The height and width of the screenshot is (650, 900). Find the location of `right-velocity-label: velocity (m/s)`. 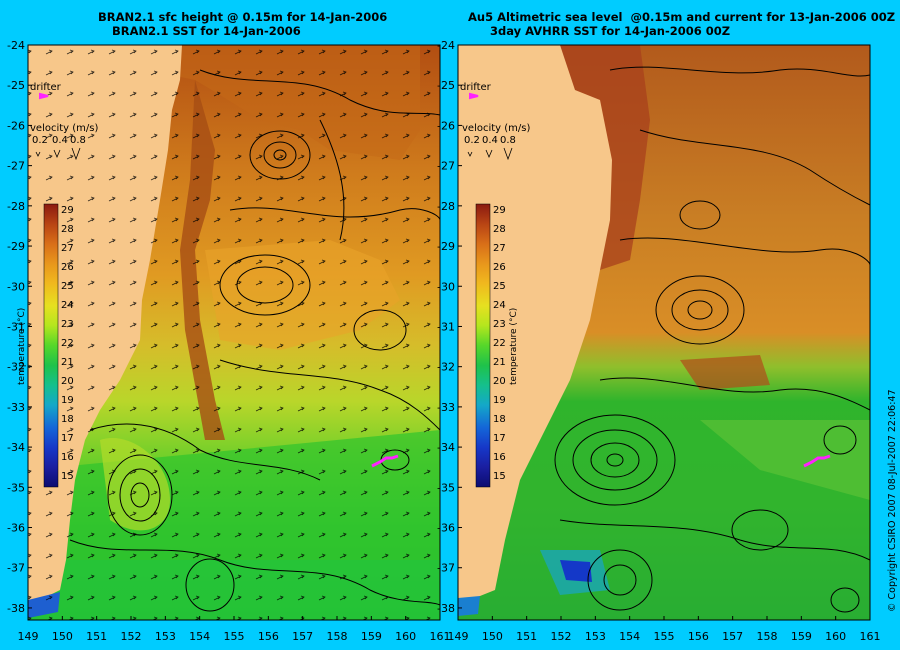

right-velocity-label: velocity (m/s) is located at coordinates (496, 128).